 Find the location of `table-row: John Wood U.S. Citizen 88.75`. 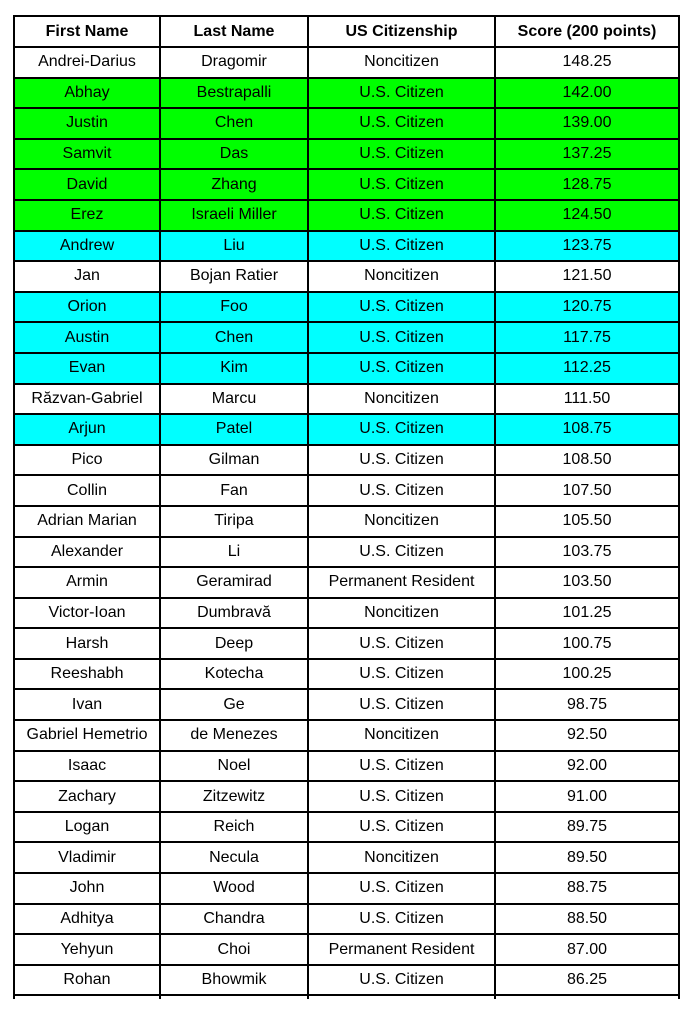

table-row: John Wood U.S. Citizen 88.75 is located at coordinates (346, 888).